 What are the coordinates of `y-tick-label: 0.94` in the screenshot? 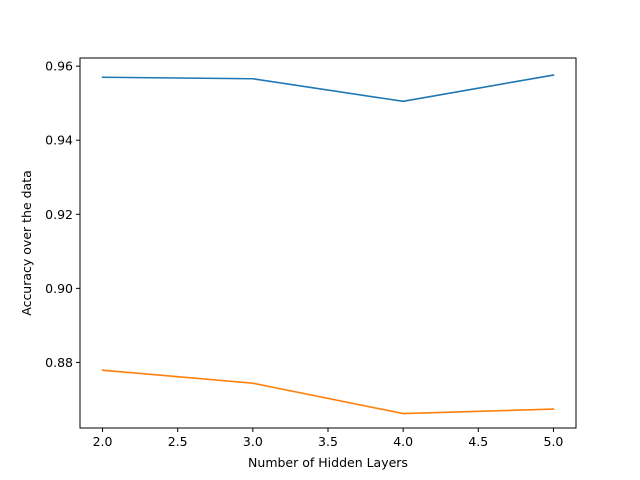 It's located at (59, 140).